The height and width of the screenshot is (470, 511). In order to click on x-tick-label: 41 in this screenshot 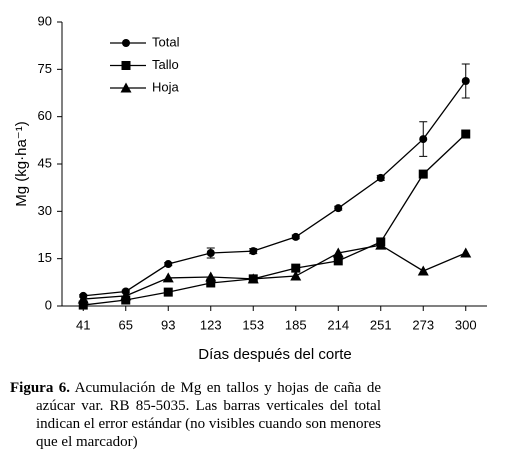, I will do `click(83, 324)`.